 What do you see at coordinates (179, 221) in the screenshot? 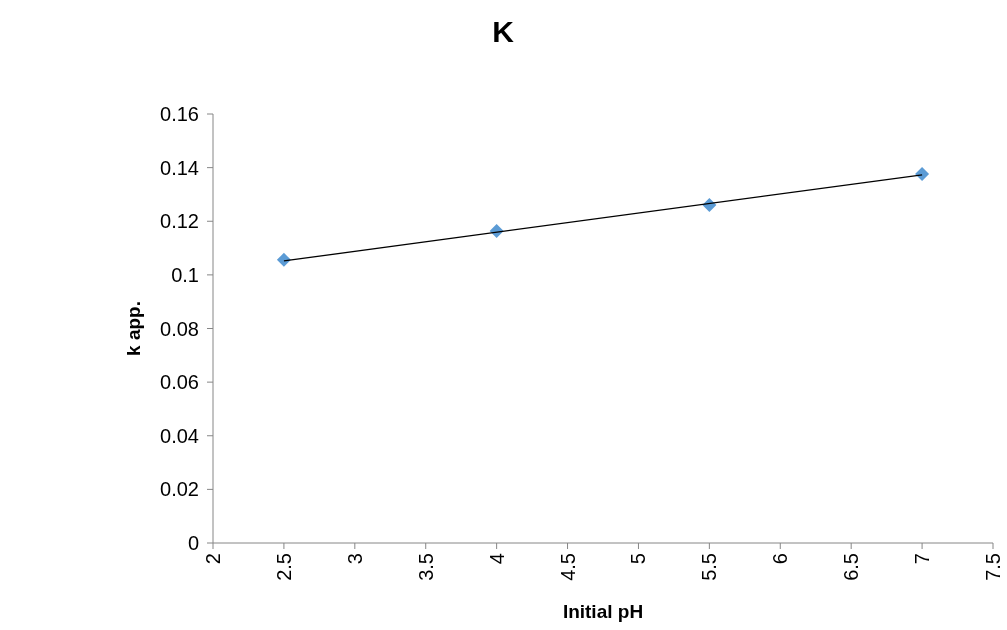
I see `y-tick-label: 0.12` at bounding box center [179, 221].